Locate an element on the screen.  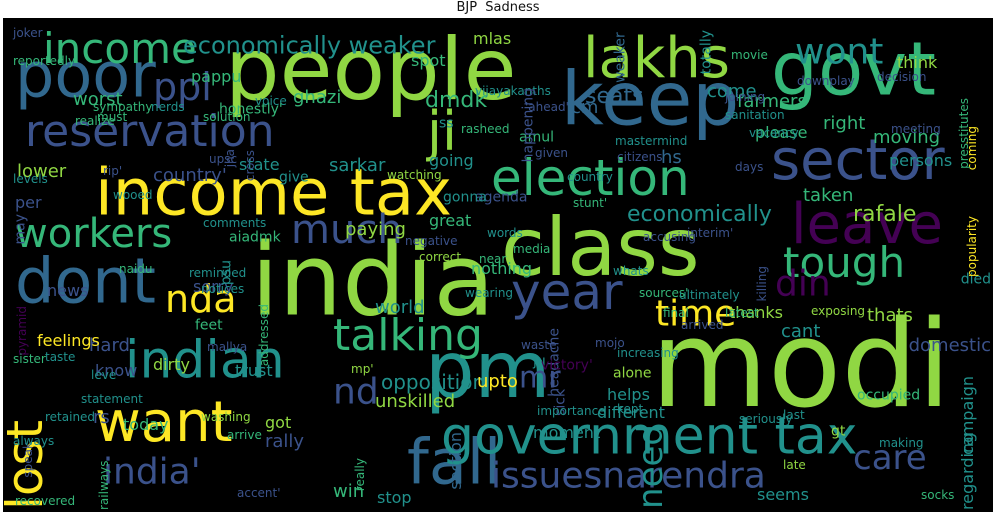
cloud-word: aiadmk is located at coordinates (255, 238).